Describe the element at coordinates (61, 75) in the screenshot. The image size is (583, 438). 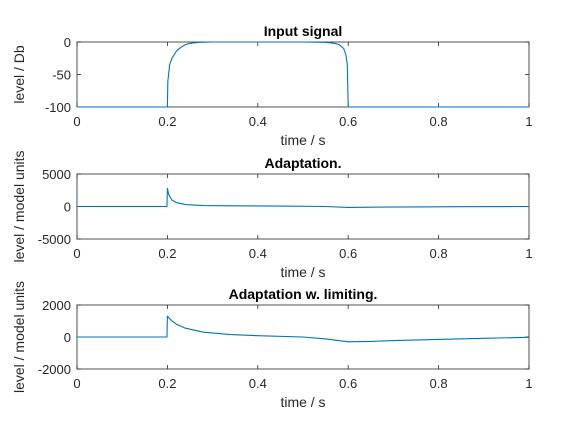
I see `y-tick-label: -50` at that location.